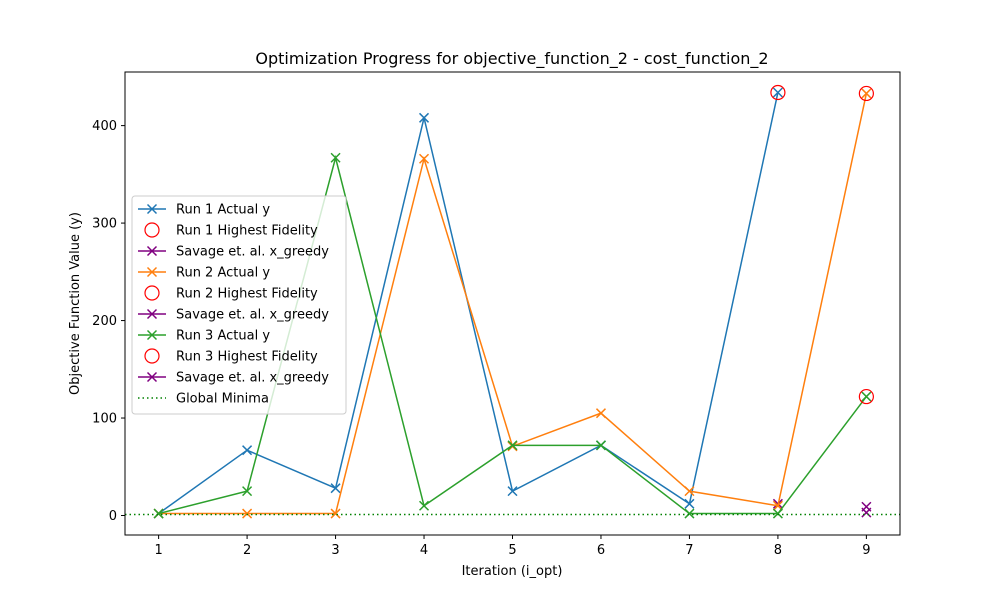 Image resolution: width=1000 pixels, height=600 pixels. What do you see at coordinates (104, 419) in the screenshot?
I see `y-tick-label: 100` at bounding box center [104, 419].